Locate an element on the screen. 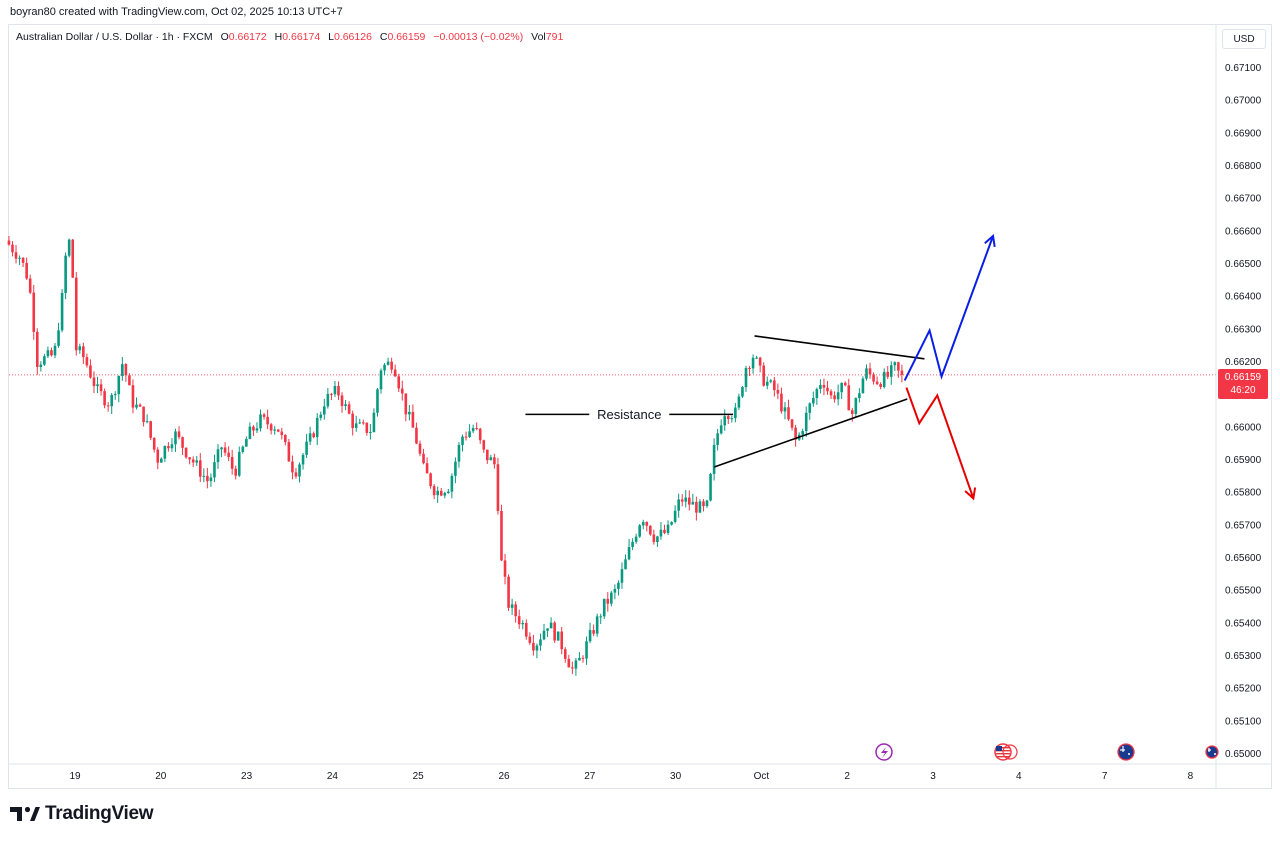 The height and width of the screenshot is (841, 1280). au-flag-event-icon-partial is located at coordinates (1212, 752).